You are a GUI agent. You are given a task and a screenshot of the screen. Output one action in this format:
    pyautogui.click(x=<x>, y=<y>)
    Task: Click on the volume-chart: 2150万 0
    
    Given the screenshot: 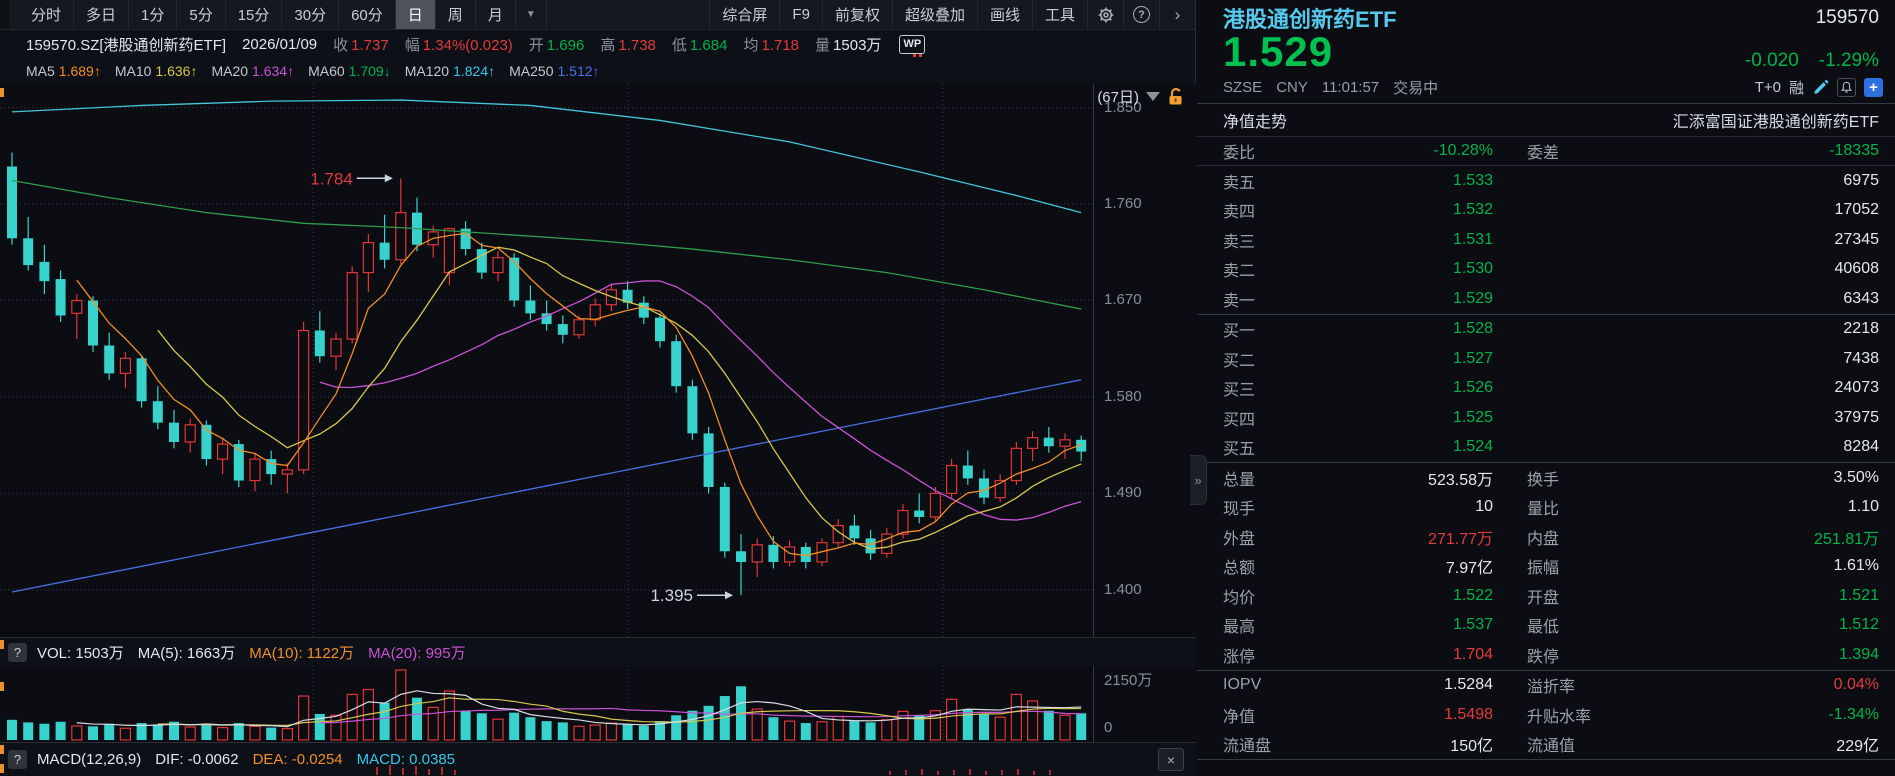 What is the action you would take?
    pyautogui.click(x=598, y=704)
    